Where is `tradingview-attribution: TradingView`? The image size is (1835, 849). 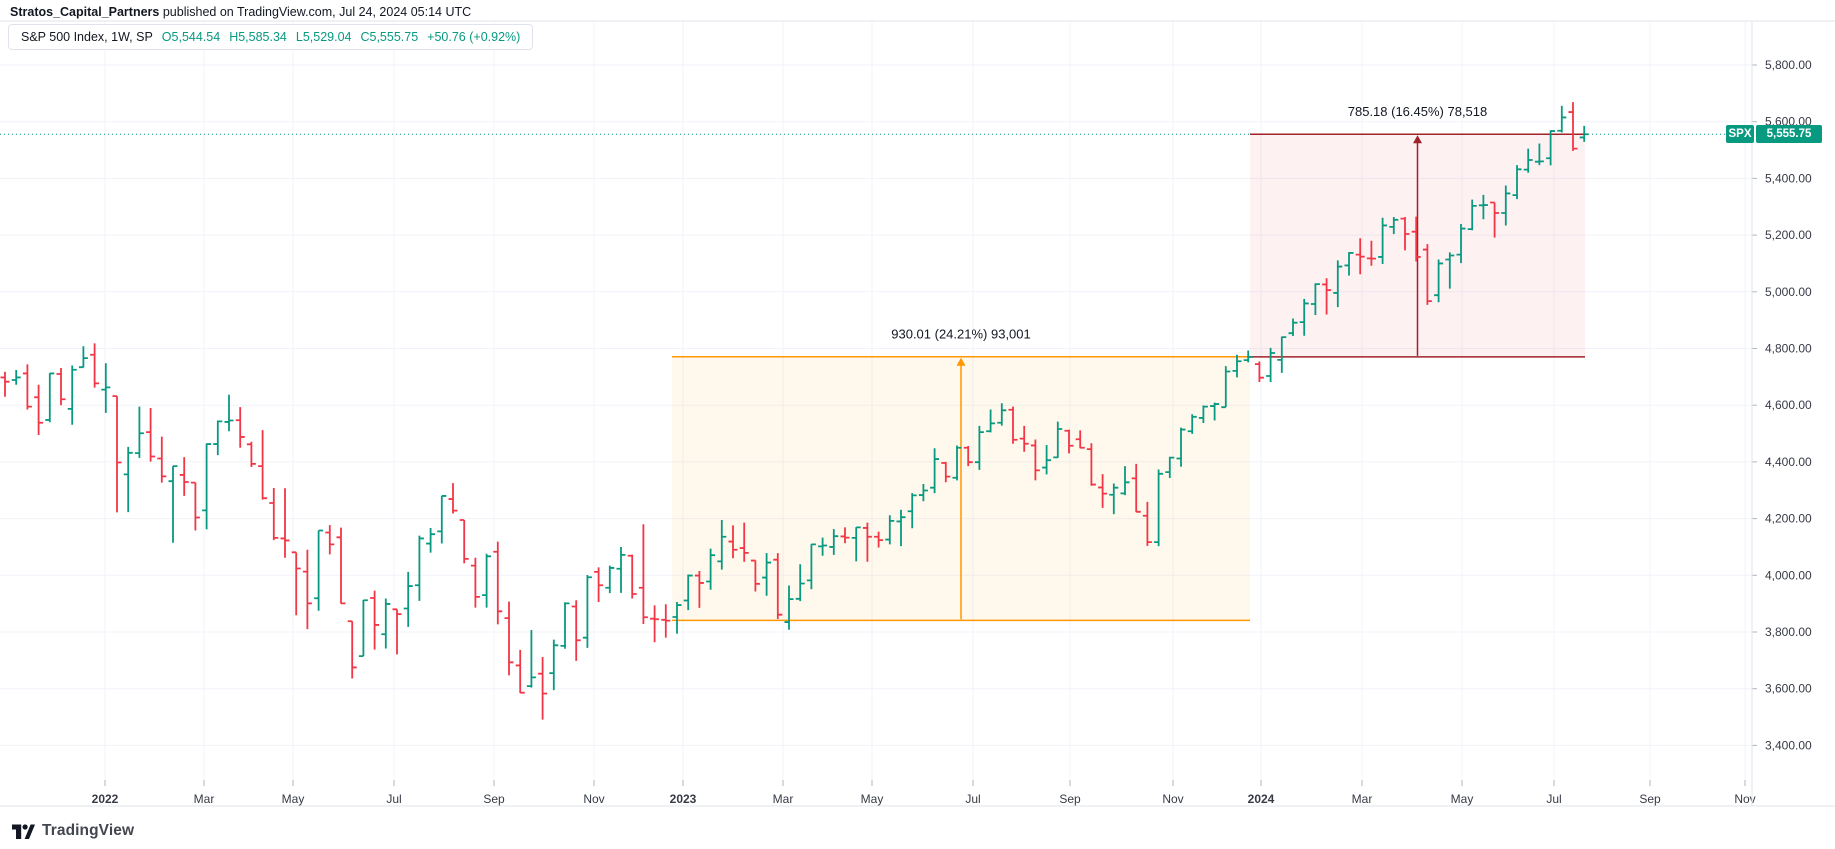 tradingview-attribution: TradingView is located at coordinates (73, 831).